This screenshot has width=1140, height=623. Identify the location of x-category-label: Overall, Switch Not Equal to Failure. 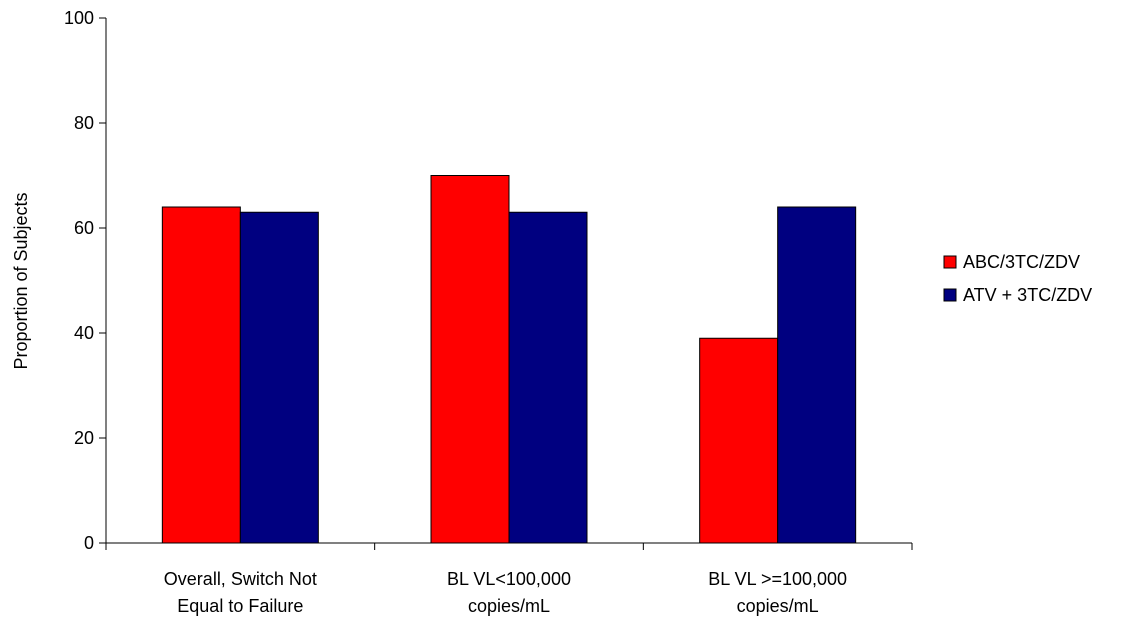
(240, 592).